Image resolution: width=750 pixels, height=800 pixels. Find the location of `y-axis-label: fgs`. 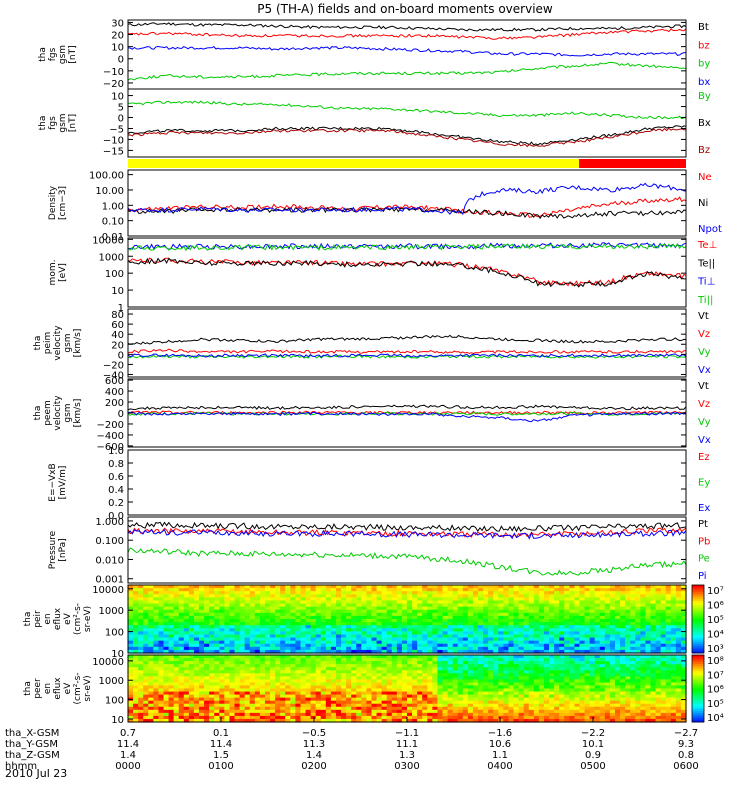

y-axis-label: fgs is located at coordinates (53, 123).